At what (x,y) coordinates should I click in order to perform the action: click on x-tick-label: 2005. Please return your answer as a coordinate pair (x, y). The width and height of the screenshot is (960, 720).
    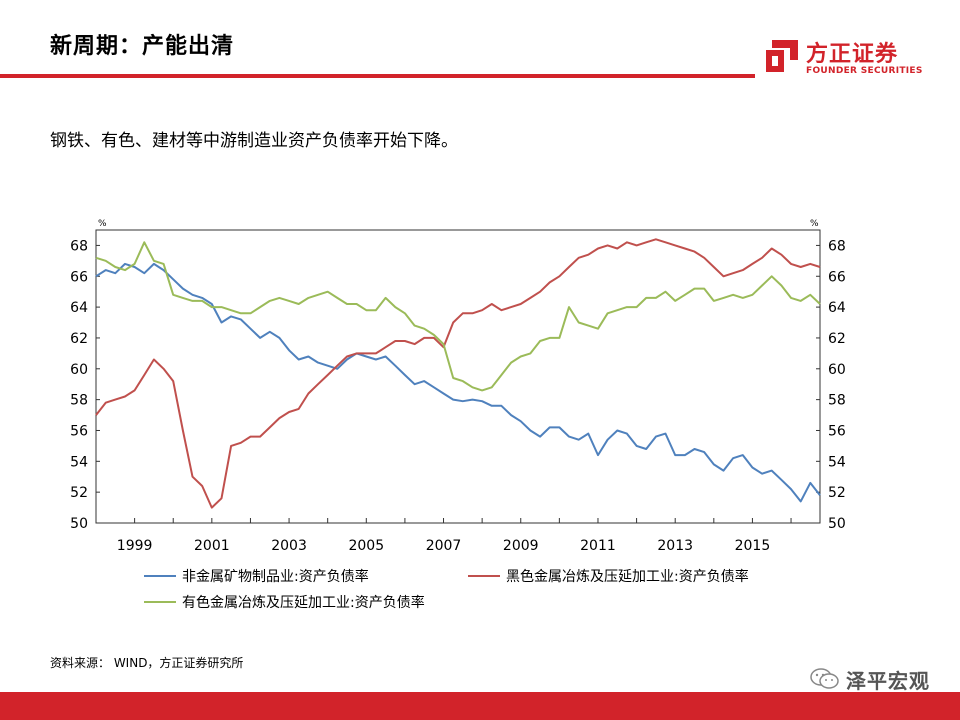
    Looking at the image, I should click on (366, 546).